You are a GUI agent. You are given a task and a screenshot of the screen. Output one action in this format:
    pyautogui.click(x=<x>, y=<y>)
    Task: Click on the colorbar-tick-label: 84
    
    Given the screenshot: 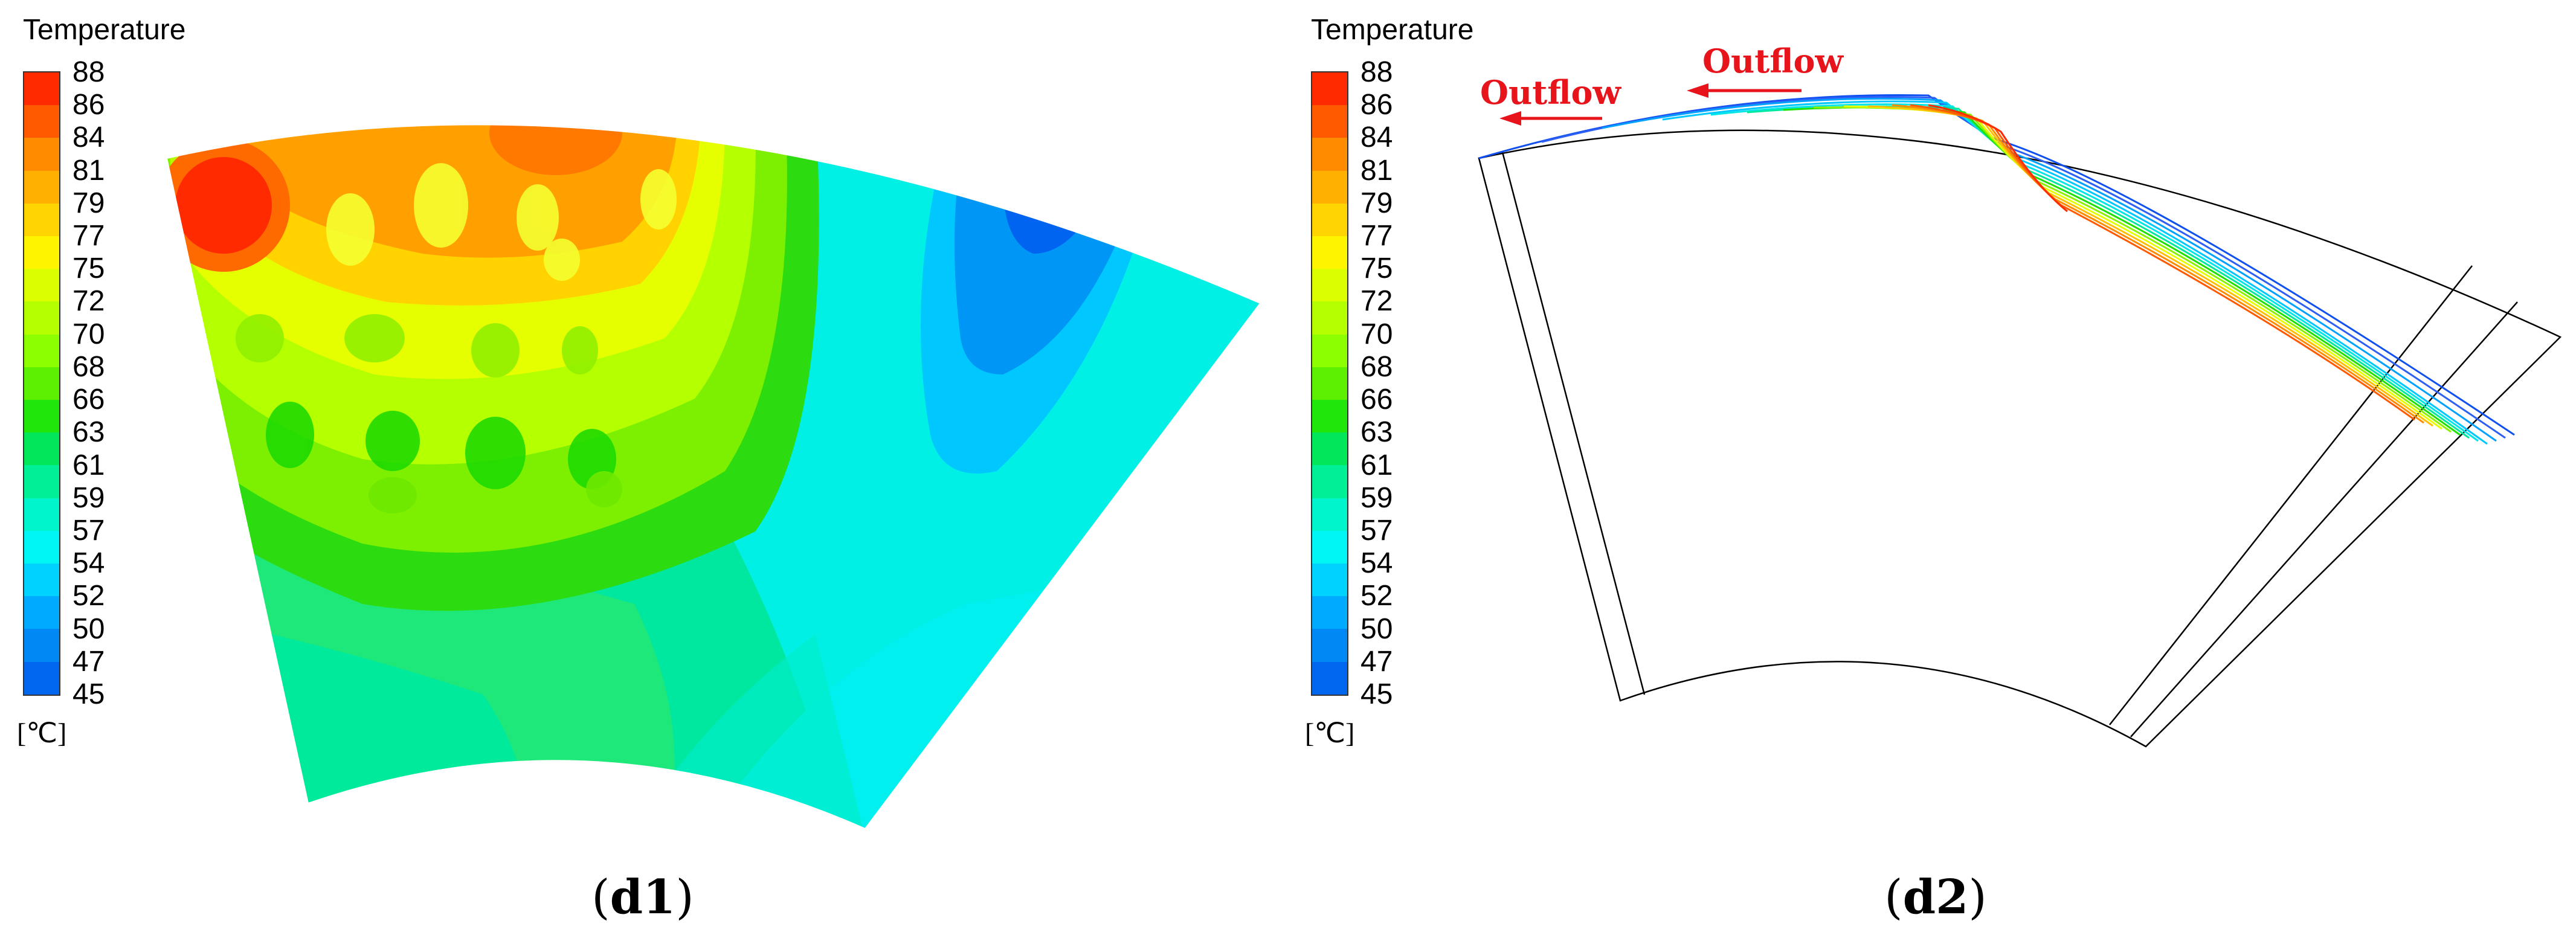 What is the action you would take?
    pyautogui.click(x=1376, y=138)
    